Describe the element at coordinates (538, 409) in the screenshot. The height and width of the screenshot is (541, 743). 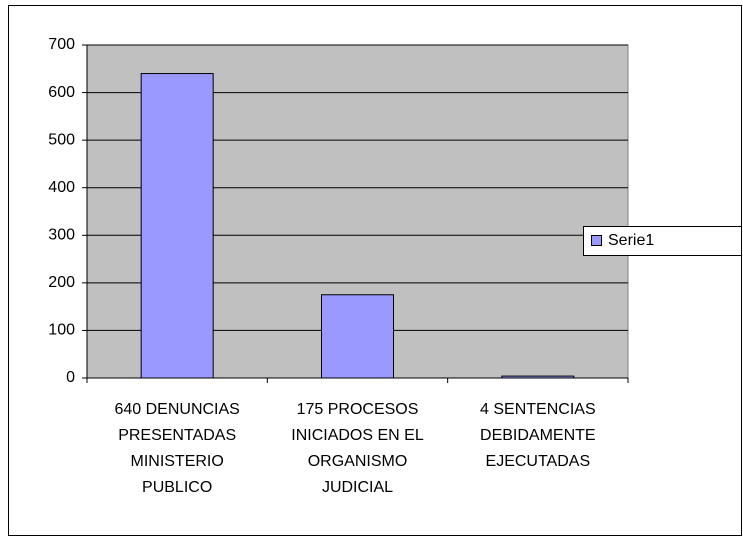
I see `x-tick-label-line: 4 SENTENCIAS` at that location.